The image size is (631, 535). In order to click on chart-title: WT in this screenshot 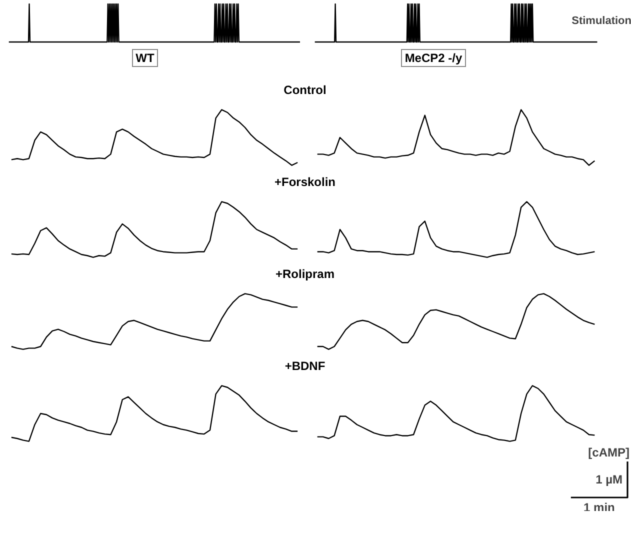, I will do `click(145, 58)`.